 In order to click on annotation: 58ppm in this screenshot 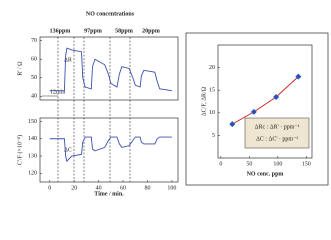, I will do `click(124, 31)`.